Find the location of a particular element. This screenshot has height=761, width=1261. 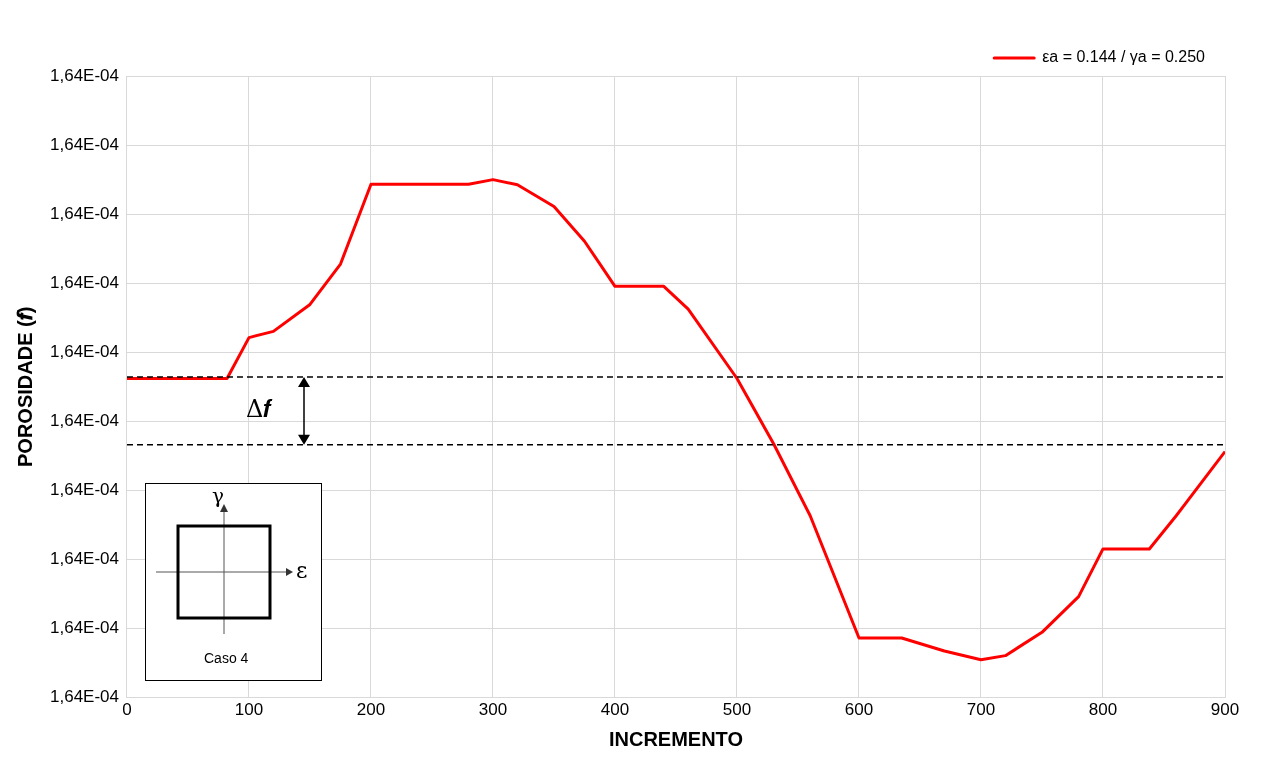

x-tick-label: 300 is located at coordinates (493, 710).